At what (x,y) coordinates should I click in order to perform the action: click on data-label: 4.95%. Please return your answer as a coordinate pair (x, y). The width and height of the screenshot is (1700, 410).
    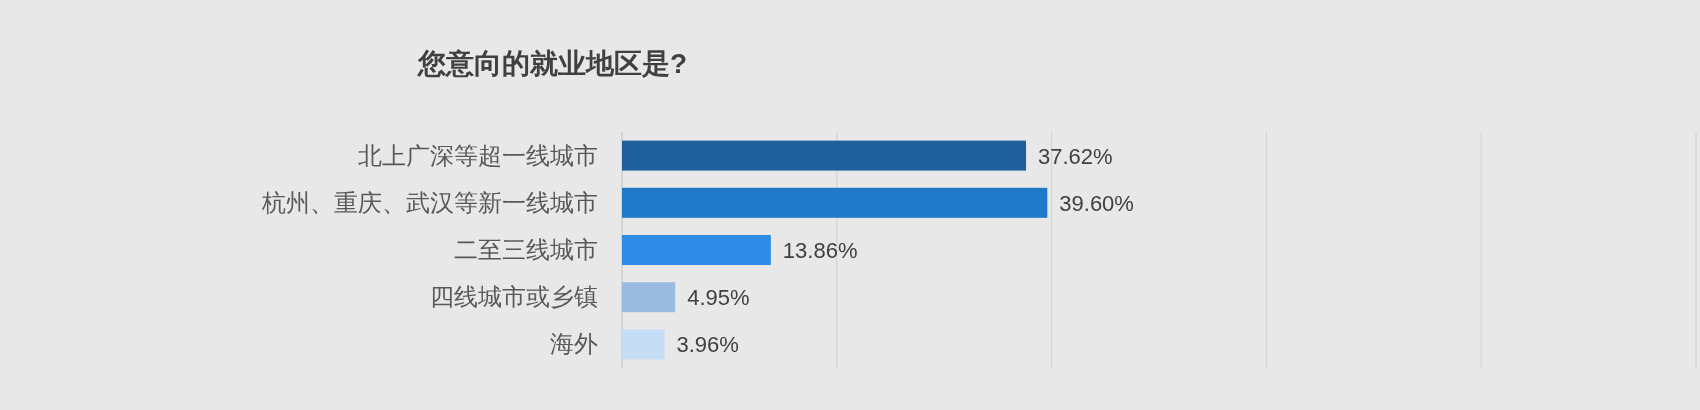
    Looking at the image, I should click on (718, 298).